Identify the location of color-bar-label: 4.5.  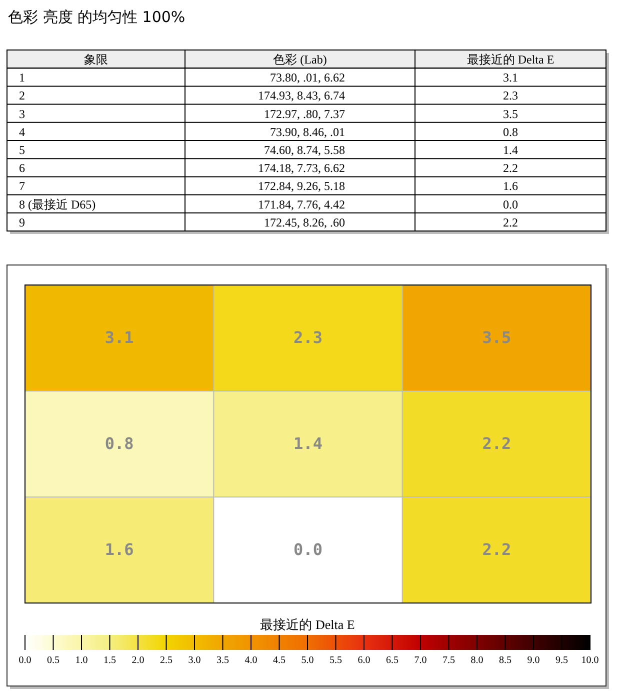
(279, 660).